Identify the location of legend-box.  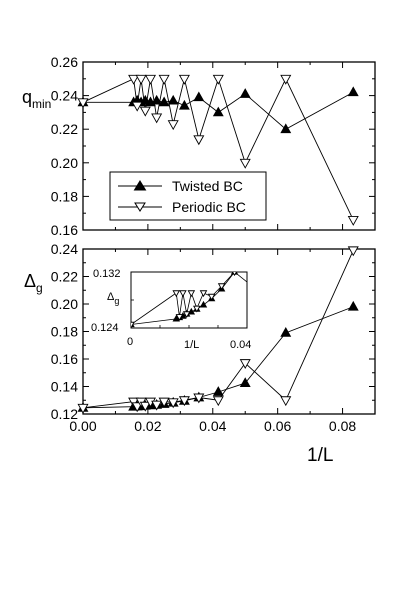
(188, 196).